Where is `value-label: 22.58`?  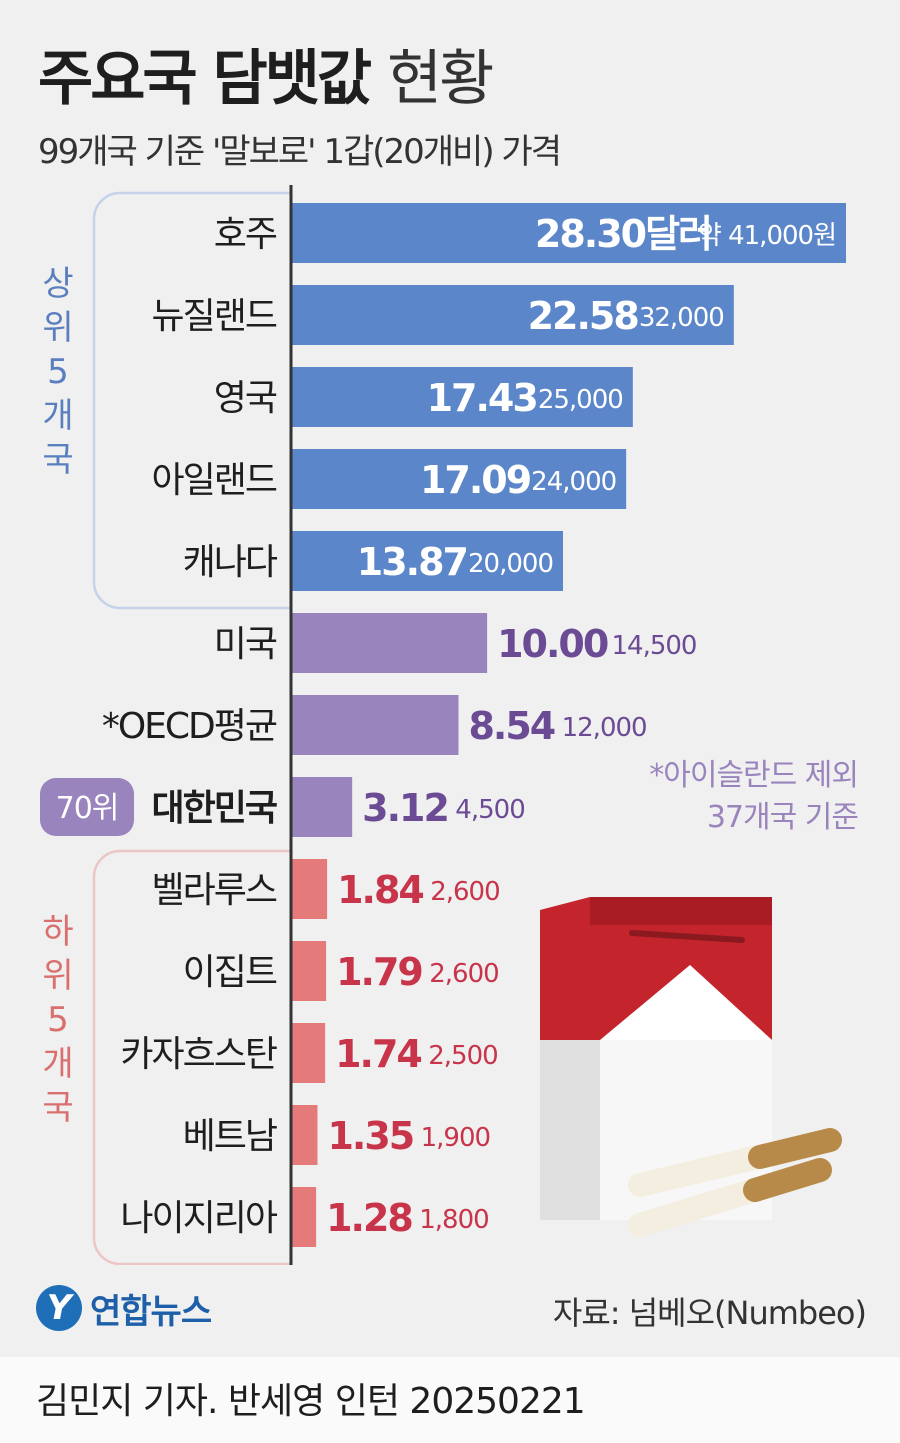 value-label: 22.58 is located at coordinates (583, 316).